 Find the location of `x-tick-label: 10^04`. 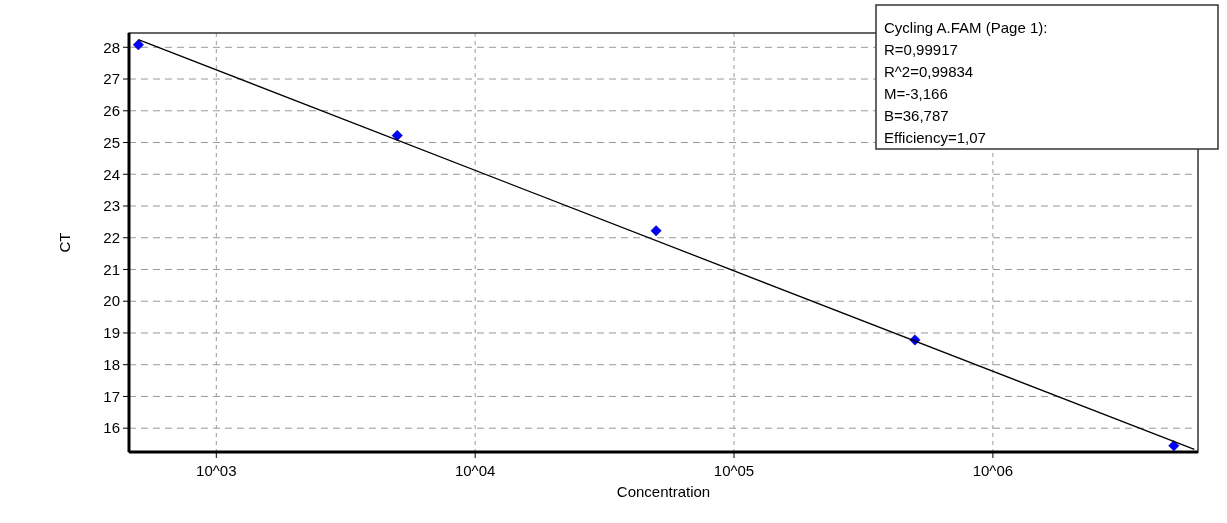

x-tick-label: 10^04 is located at coordinates (475, 470).